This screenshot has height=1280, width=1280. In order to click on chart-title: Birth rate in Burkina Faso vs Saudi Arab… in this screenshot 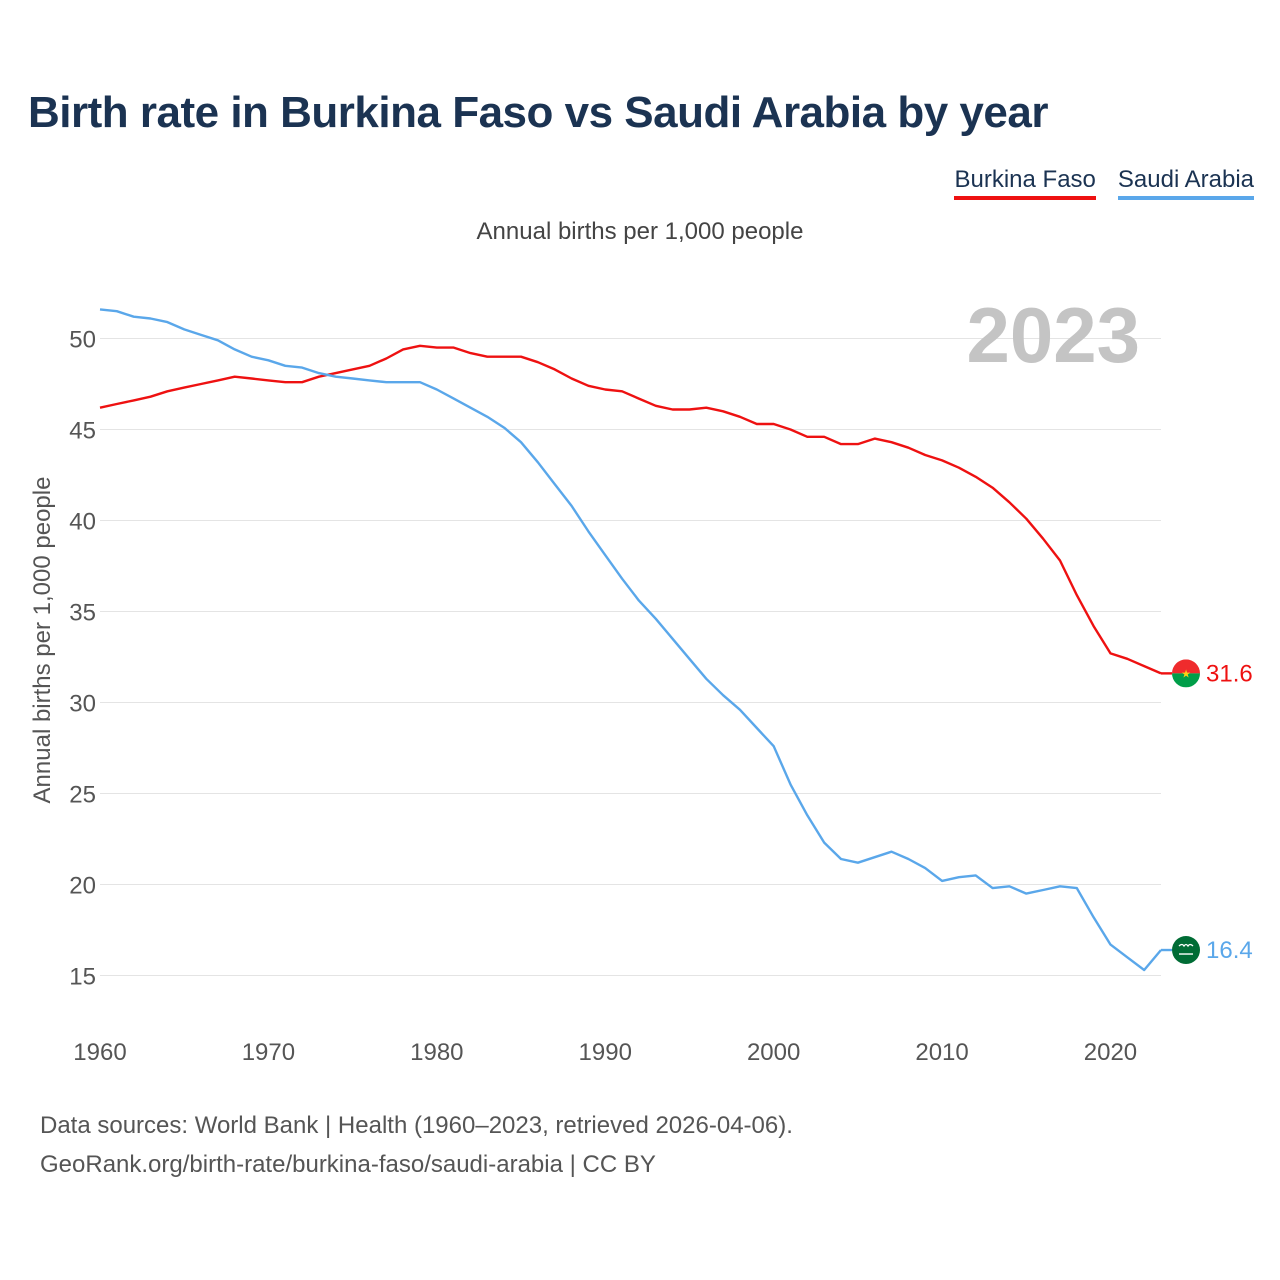, I will do `click(538, 112)`.